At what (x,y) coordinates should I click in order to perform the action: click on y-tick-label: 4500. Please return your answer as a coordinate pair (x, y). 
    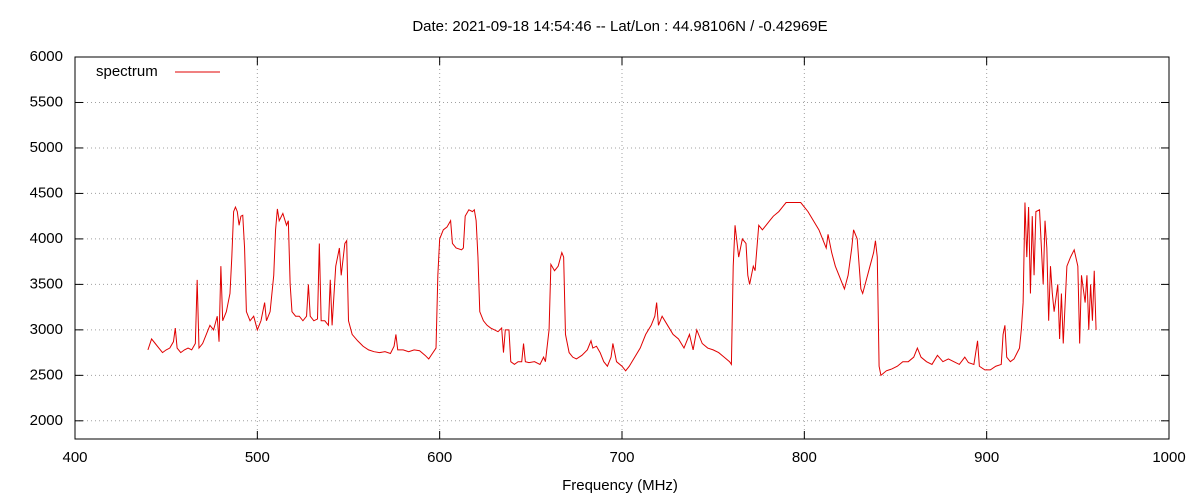
    Looking at the image, I should click on (46, 192).